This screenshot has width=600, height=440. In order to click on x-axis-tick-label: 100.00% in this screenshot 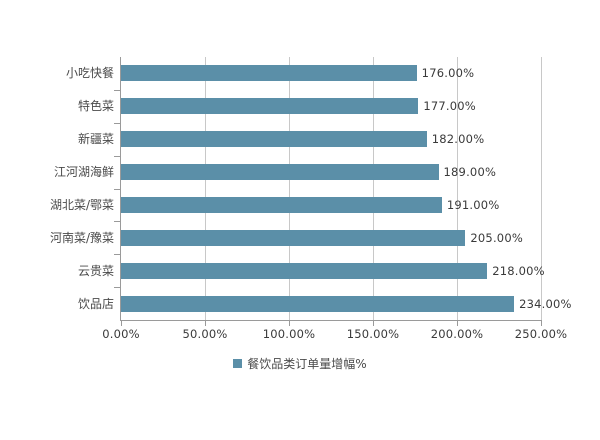, I will do `click(289, 334)`.